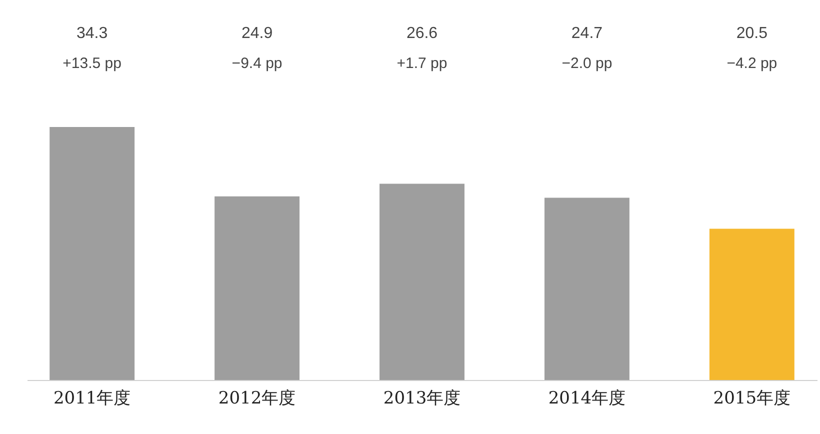 This screenshot has height=434, width=820. I want to click on x-tick-label: 2014年度, so click(587, 398).